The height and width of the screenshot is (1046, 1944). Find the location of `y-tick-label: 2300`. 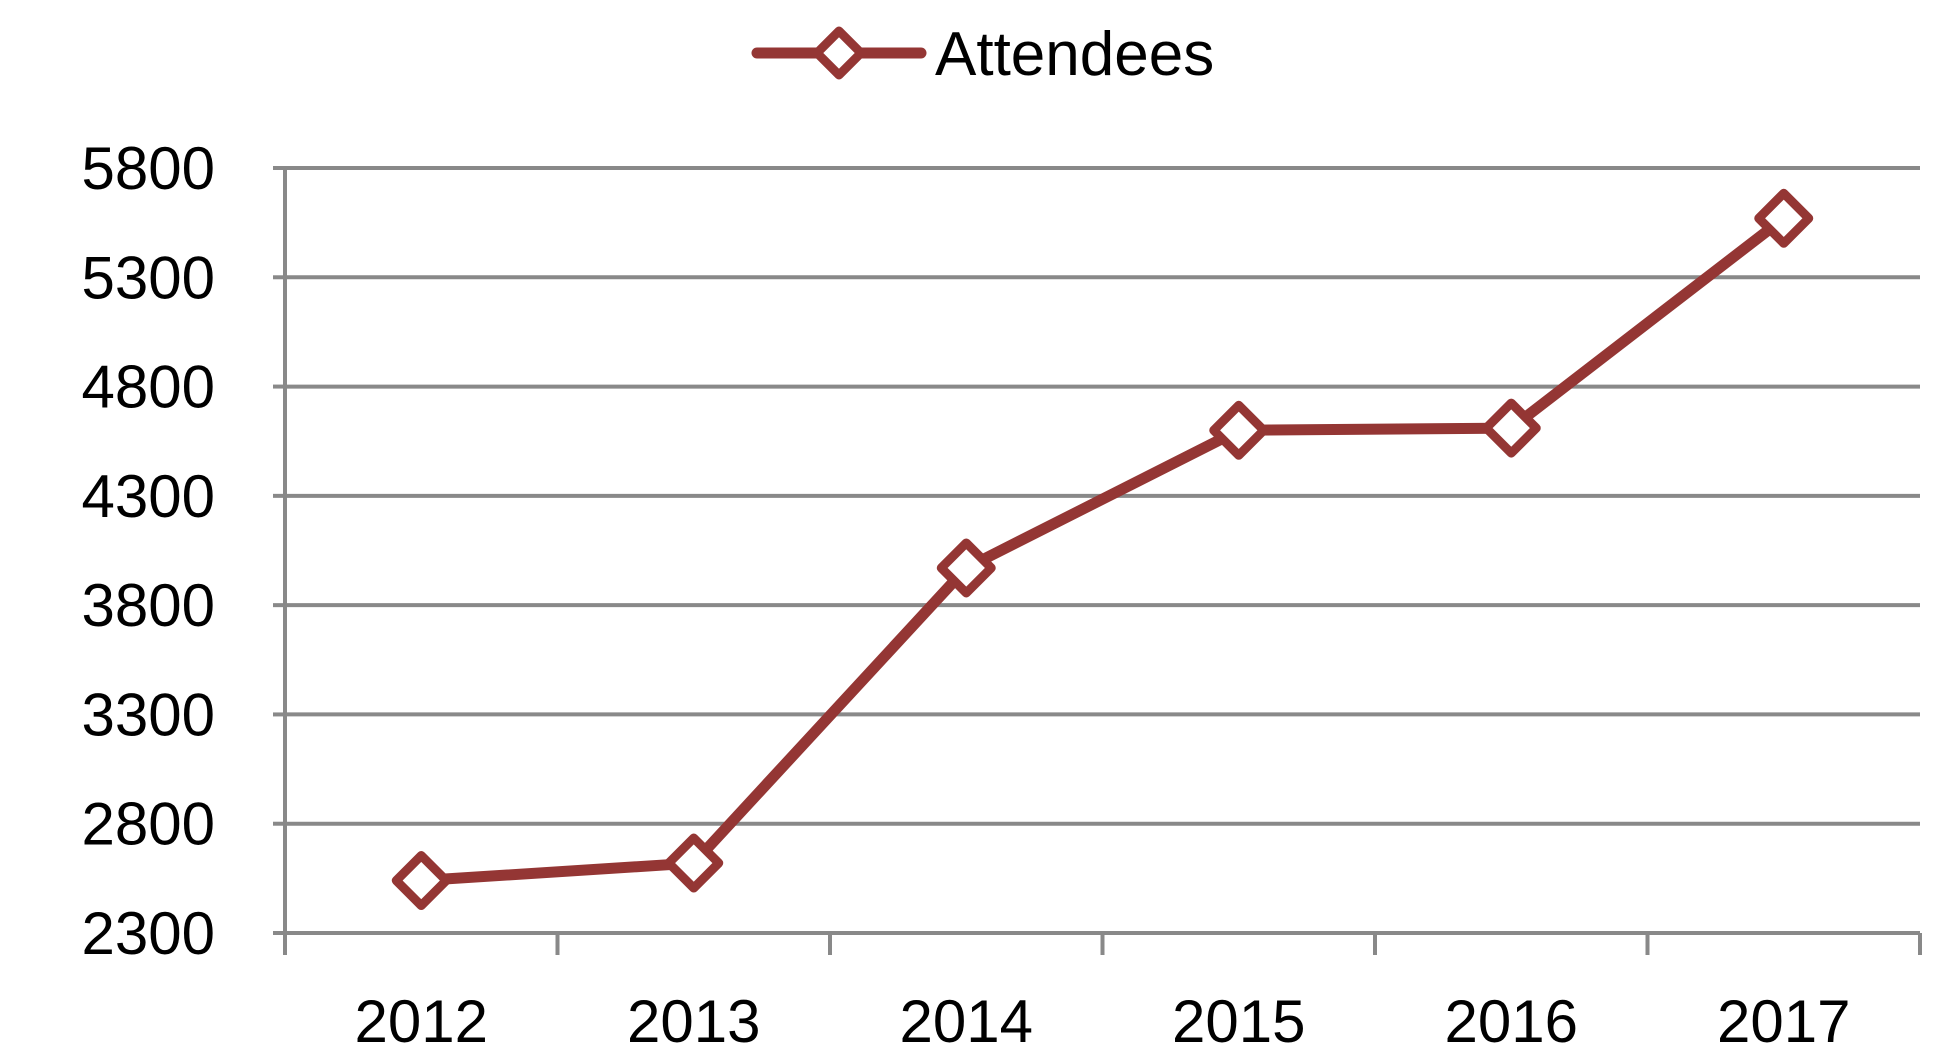

y-tick-label: 2300 is located at coordinates (148, 933).